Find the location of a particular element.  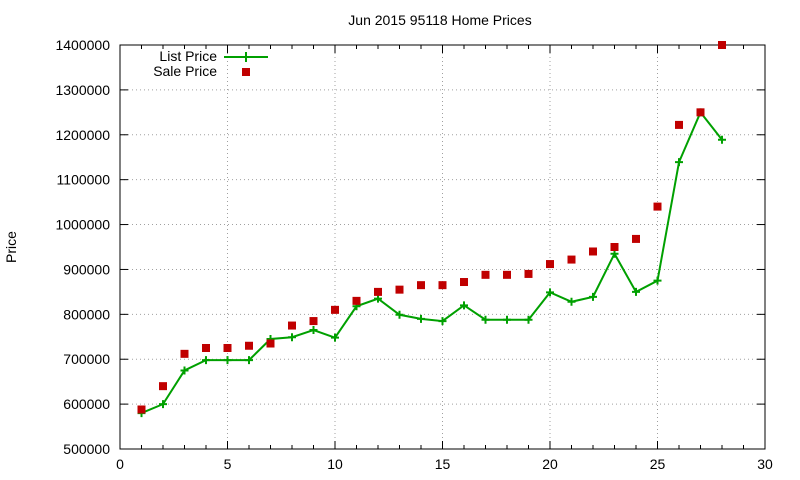

x-tick-label: 5 is located at coordinates (228, 464).